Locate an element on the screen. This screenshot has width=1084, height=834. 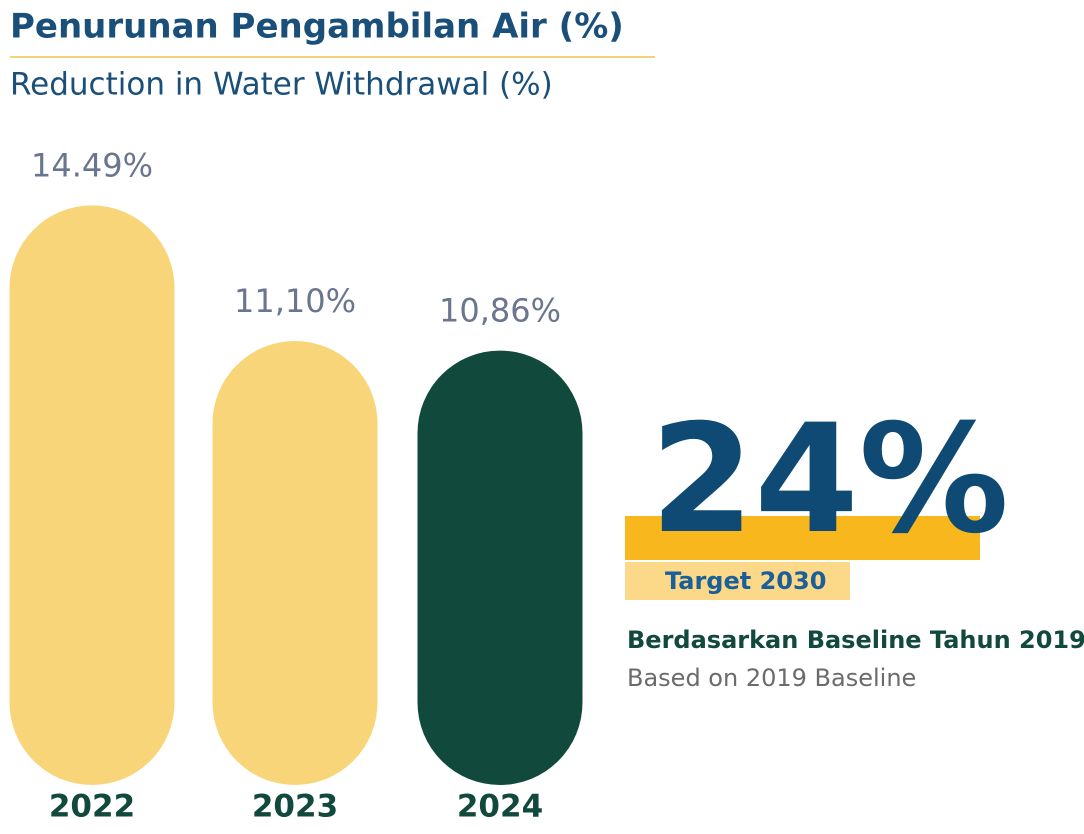
x-tick-label: 2024 is located at coordinates (500, 807).